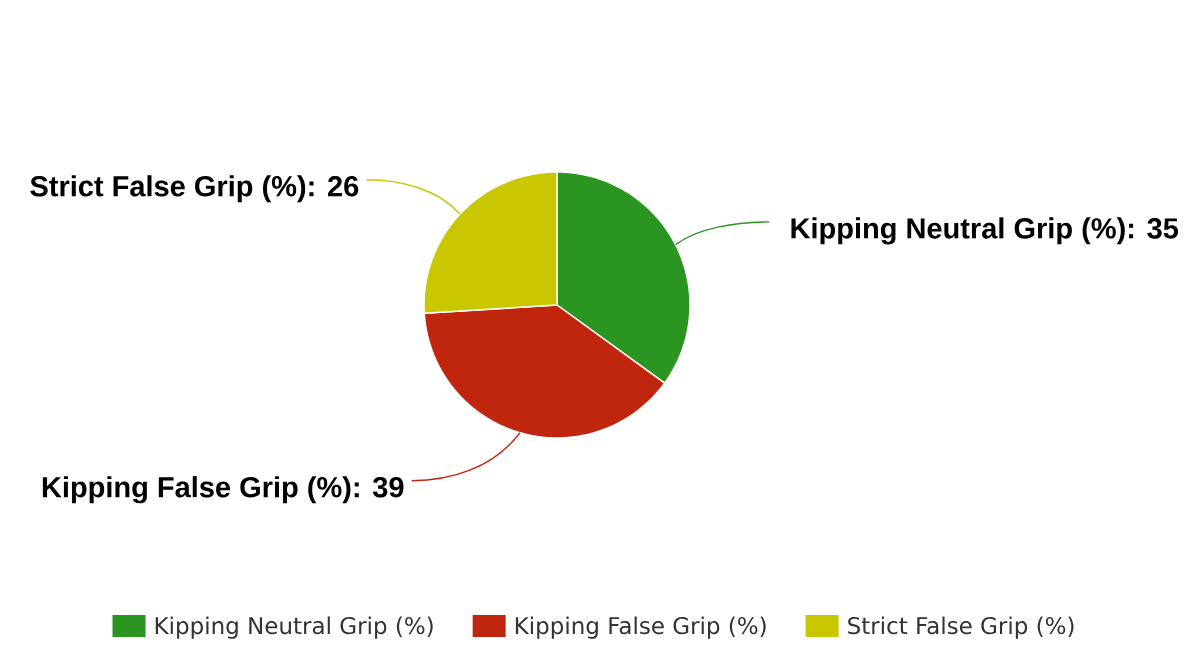  Describe the element at coordinates (294, 627) in the screenshot. I see `legend-label: Kipping Neutral Grip (%)` at that location.